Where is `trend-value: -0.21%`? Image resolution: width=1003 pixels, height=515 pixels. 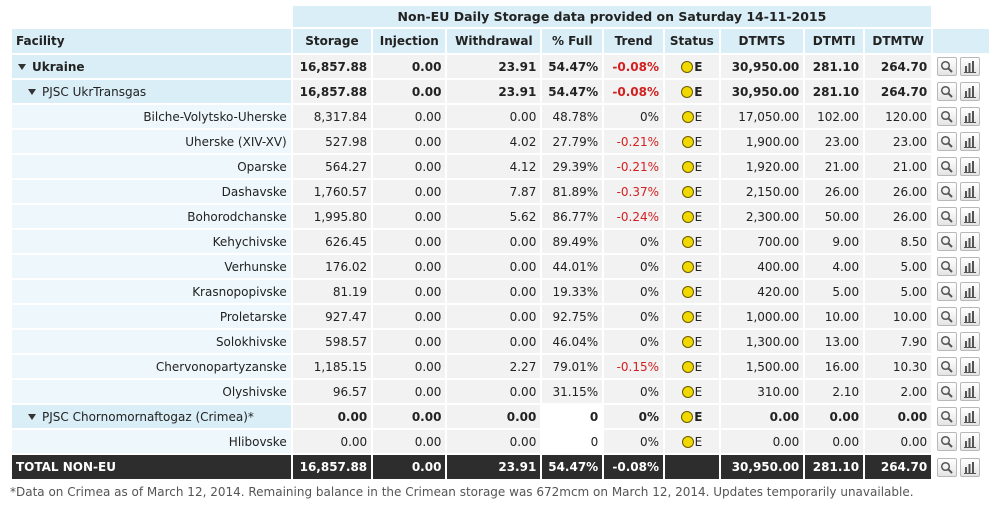
trend-value: -0.21% is located at coordinates (638, 166).